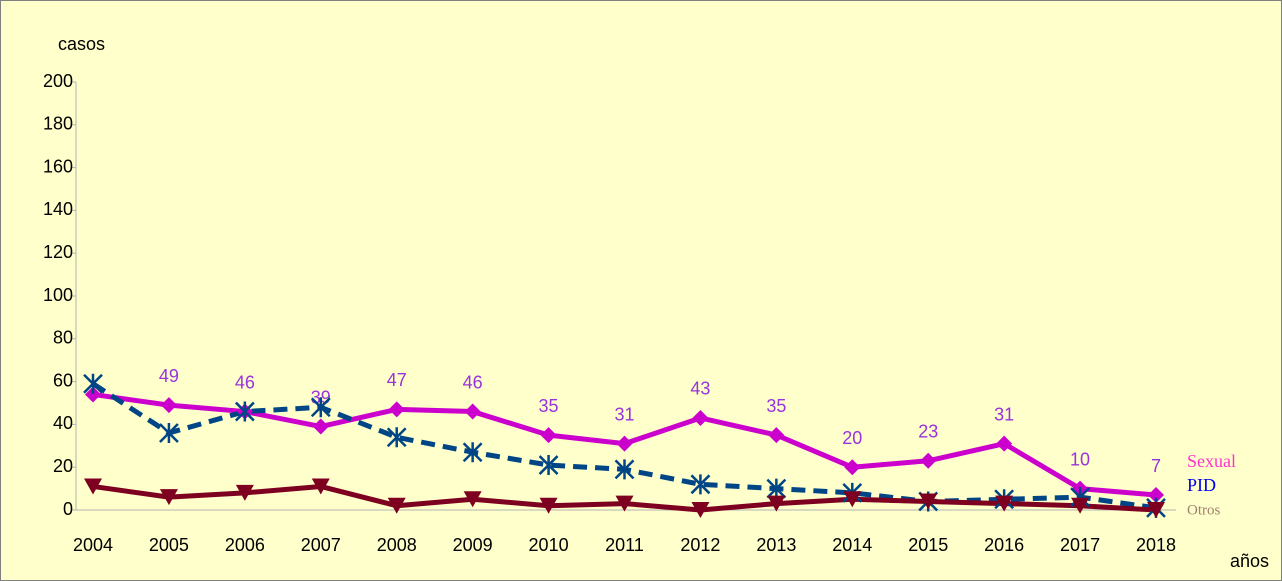 This screenshot has height=581, width=1282. Describe the element at coordinates (1080, 545) in the screenshot. I see `x-tick-label: 2017` at that location.